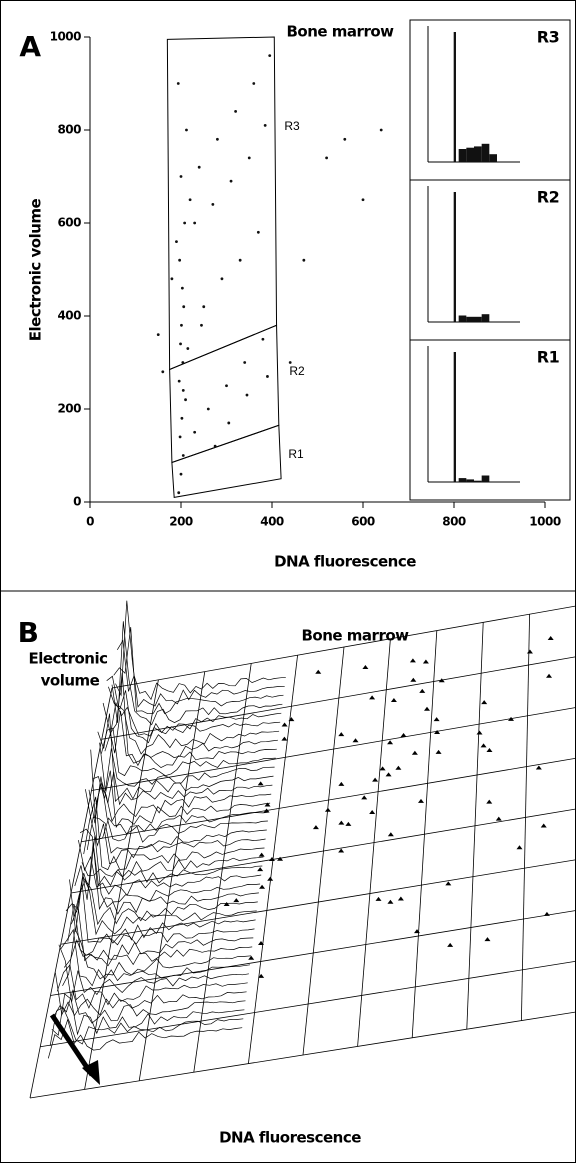  I want to click on inset-label: R2, so click(548, 197).